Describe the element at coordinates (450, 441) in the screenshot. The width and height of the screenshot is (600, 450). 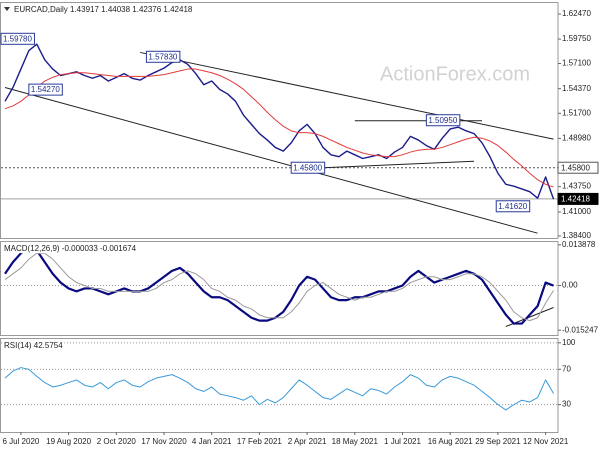
I see `x-tick-label: 16 Aug 2021` at that location.